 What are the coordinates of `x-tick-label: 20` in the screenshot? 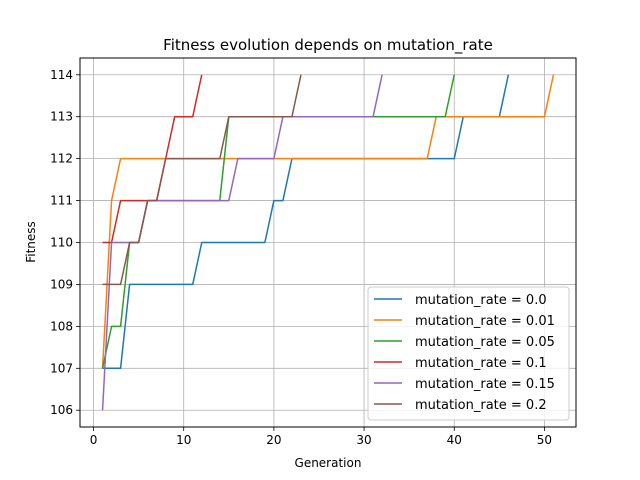 It's located at (273, 440).